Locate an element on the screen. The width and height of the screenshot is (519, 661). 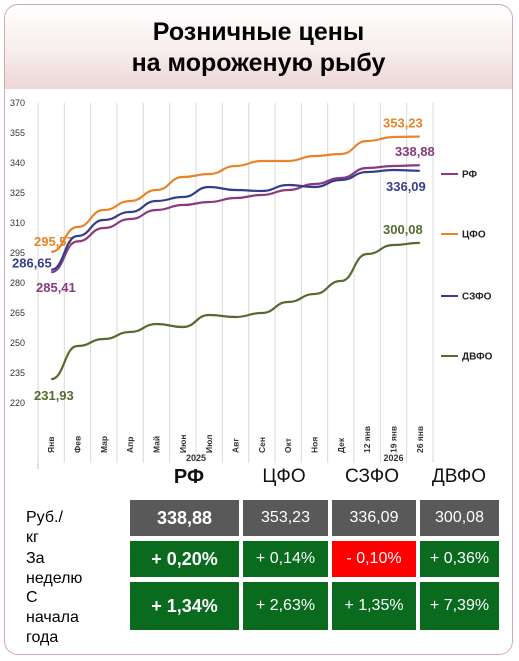
data-label-end: 353,23 is located at coordinates (403, 123).